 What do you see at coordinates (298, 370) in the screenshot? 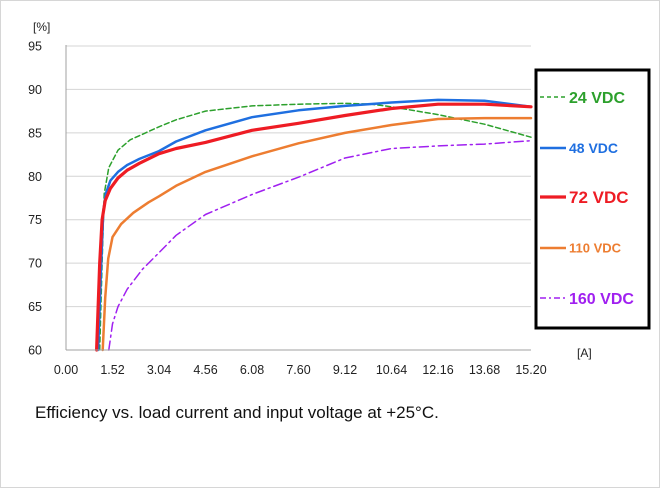
I see `x-tick-label: 7.60` at bounding box center [298, 370].